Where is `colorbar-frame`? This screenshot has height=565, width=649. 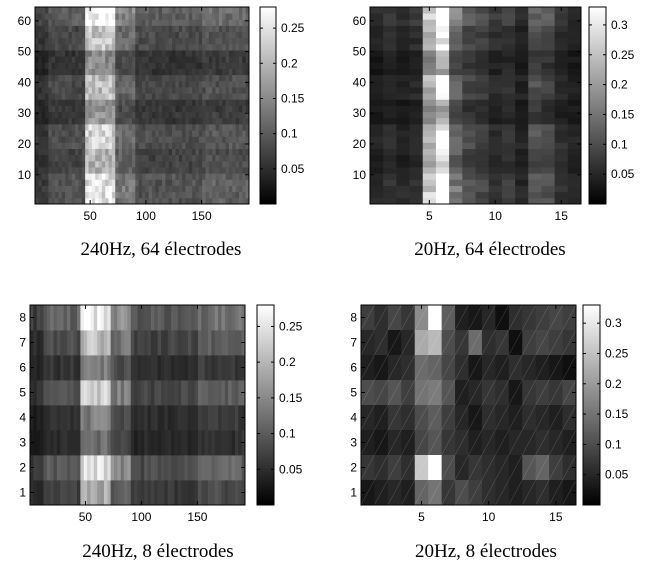 colorbar-frame is located at coordinates (591, 405).